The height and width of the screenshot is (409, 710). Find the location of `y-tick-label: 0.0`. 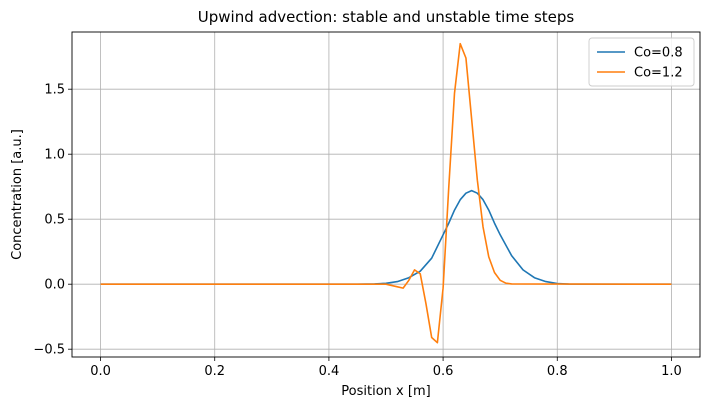

y-tick-label: 0.0 is located at coordinates (54, 285).